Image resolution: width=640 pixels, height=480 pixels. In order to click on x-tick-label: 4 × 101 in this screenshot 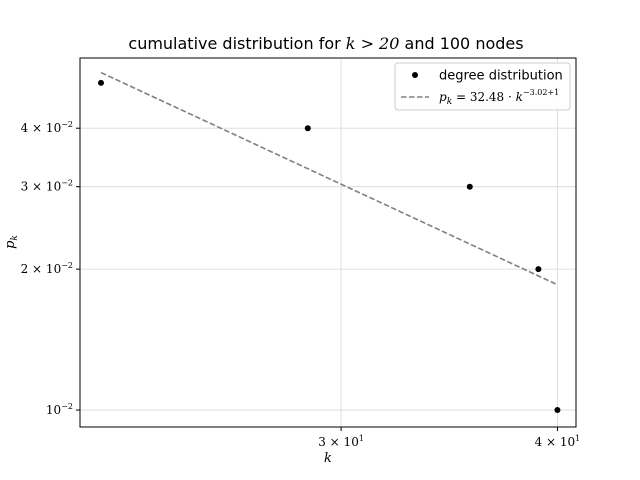, I will do `click(558, 441)`.